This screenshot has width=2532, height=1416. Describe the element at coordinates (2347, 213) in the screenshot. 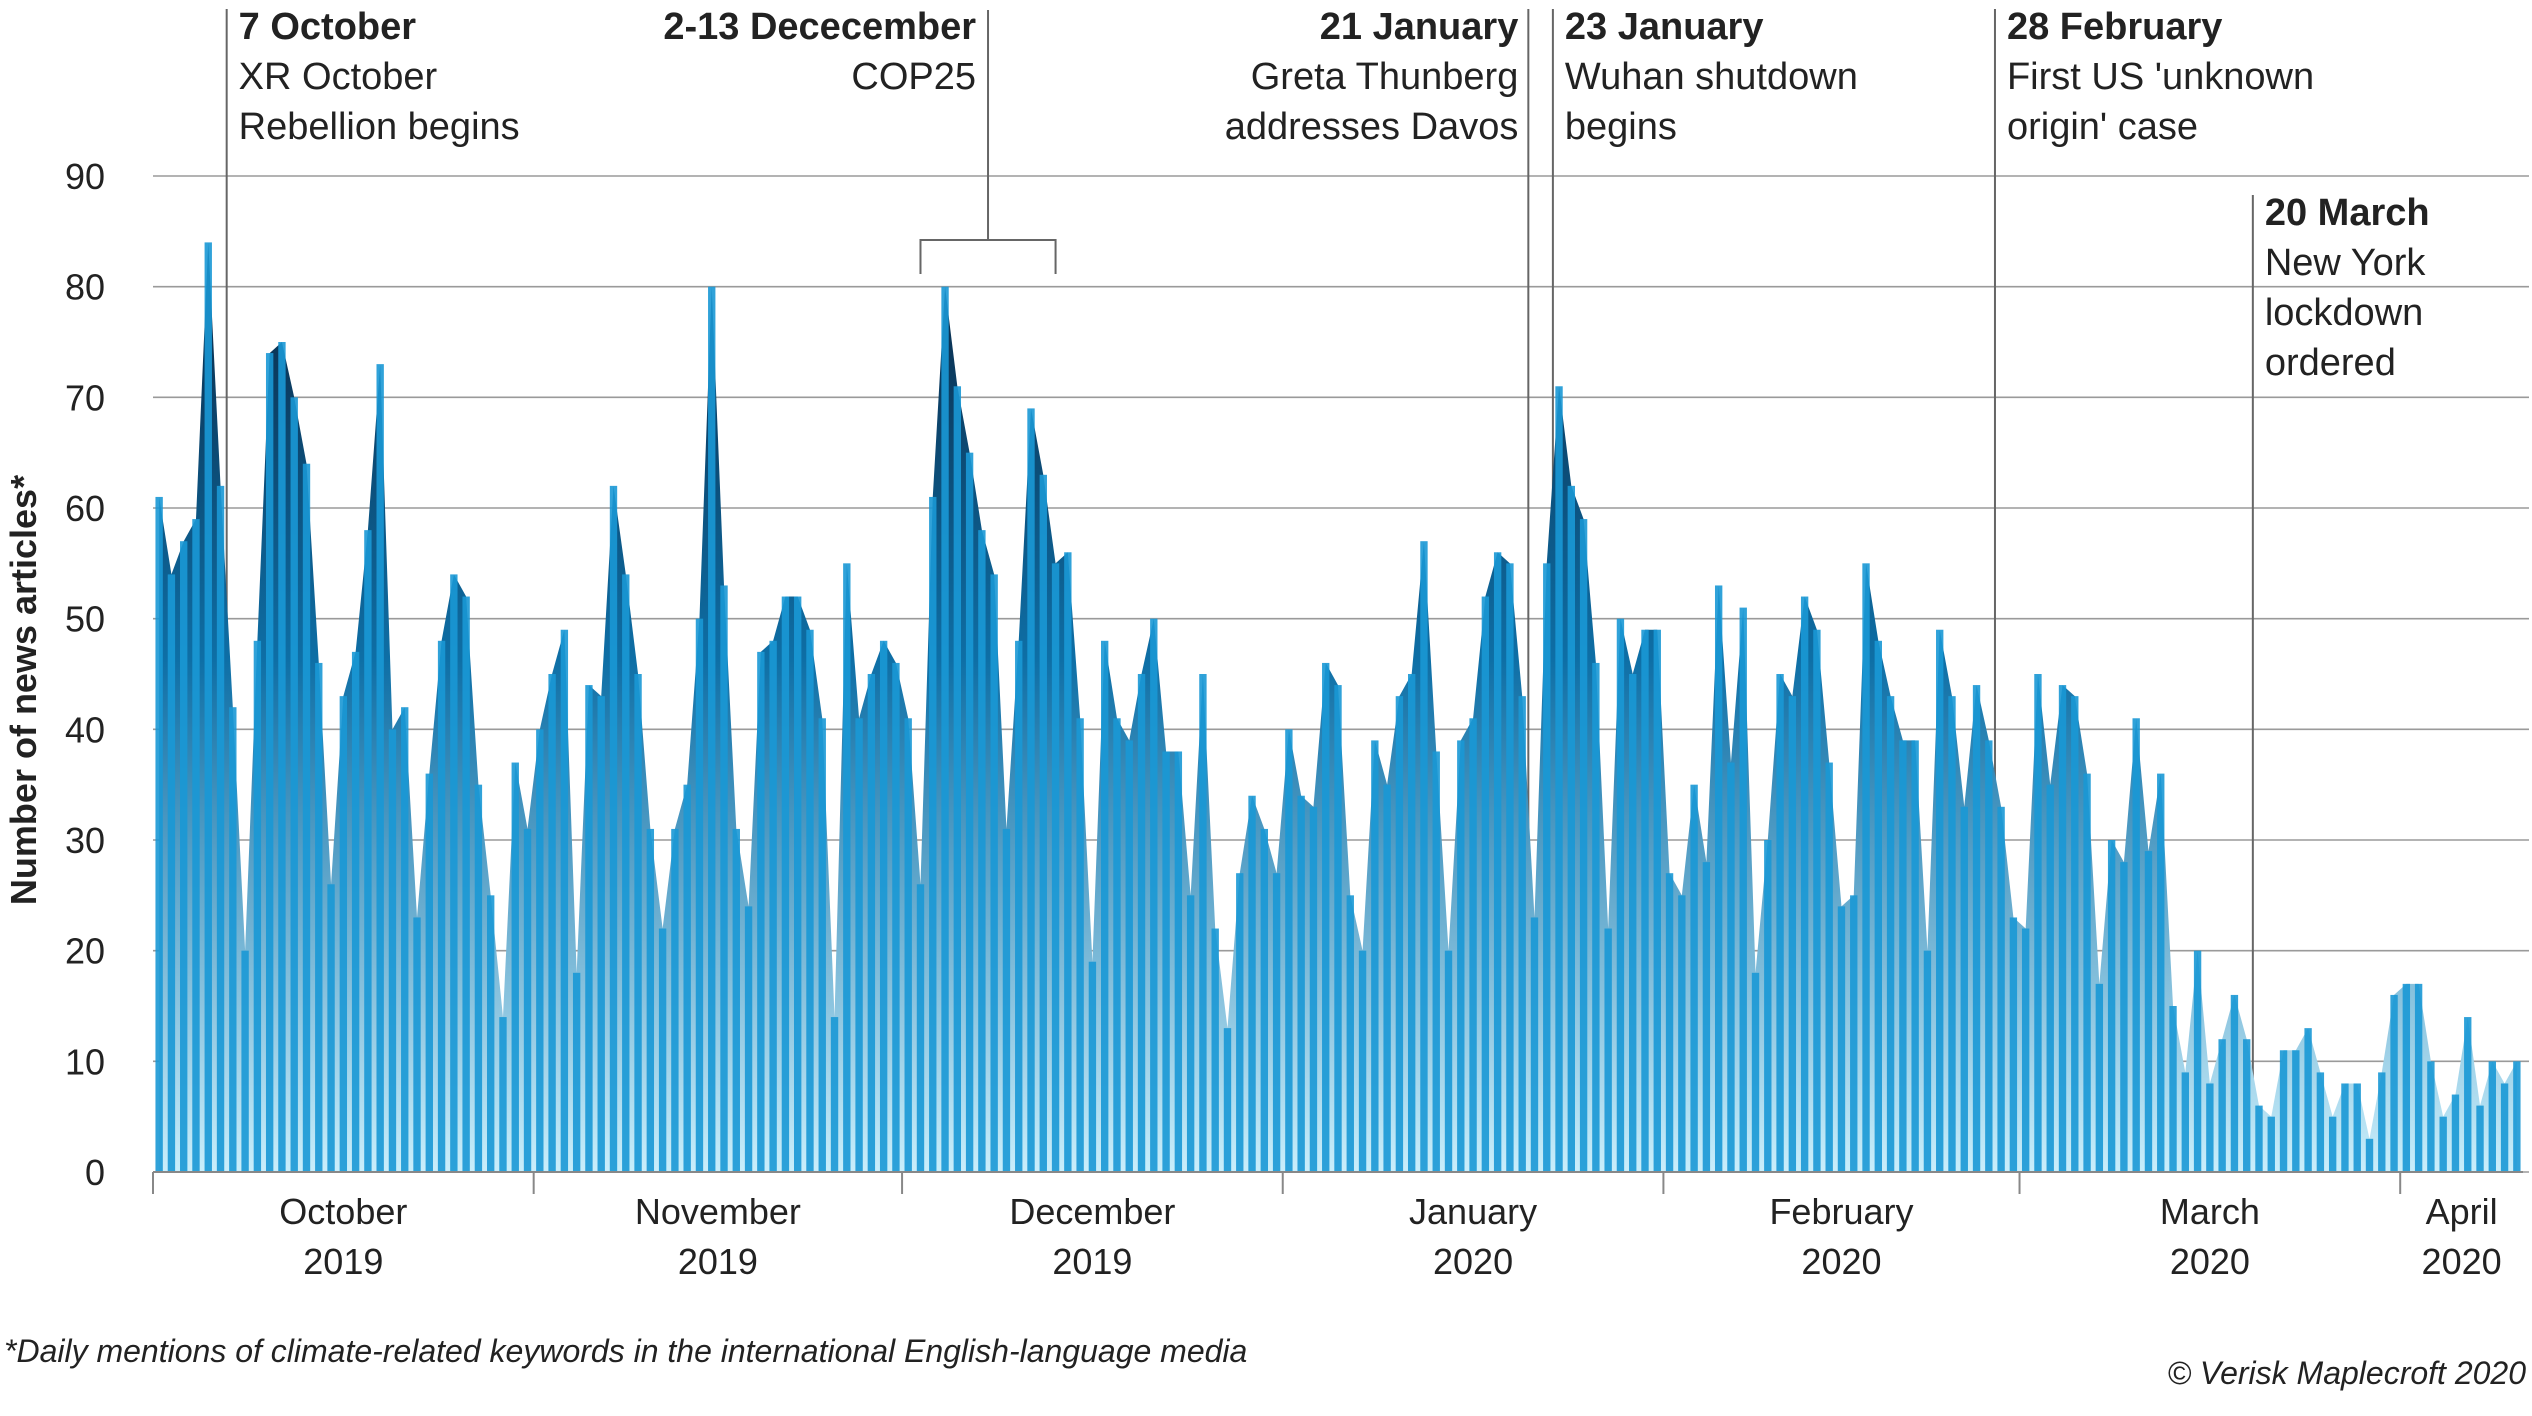

I see `annotation-title: 20 March` at that location.